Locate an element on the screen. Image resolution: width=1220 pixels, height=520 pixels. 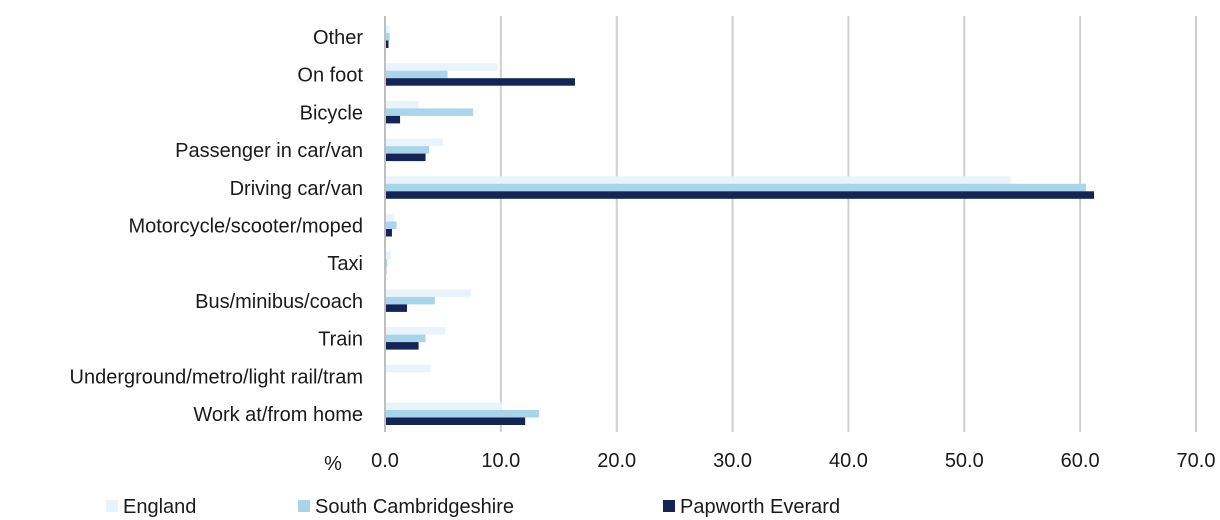
category-label: Motorcycle/scooter/moped is located at coordinates (245, 227).